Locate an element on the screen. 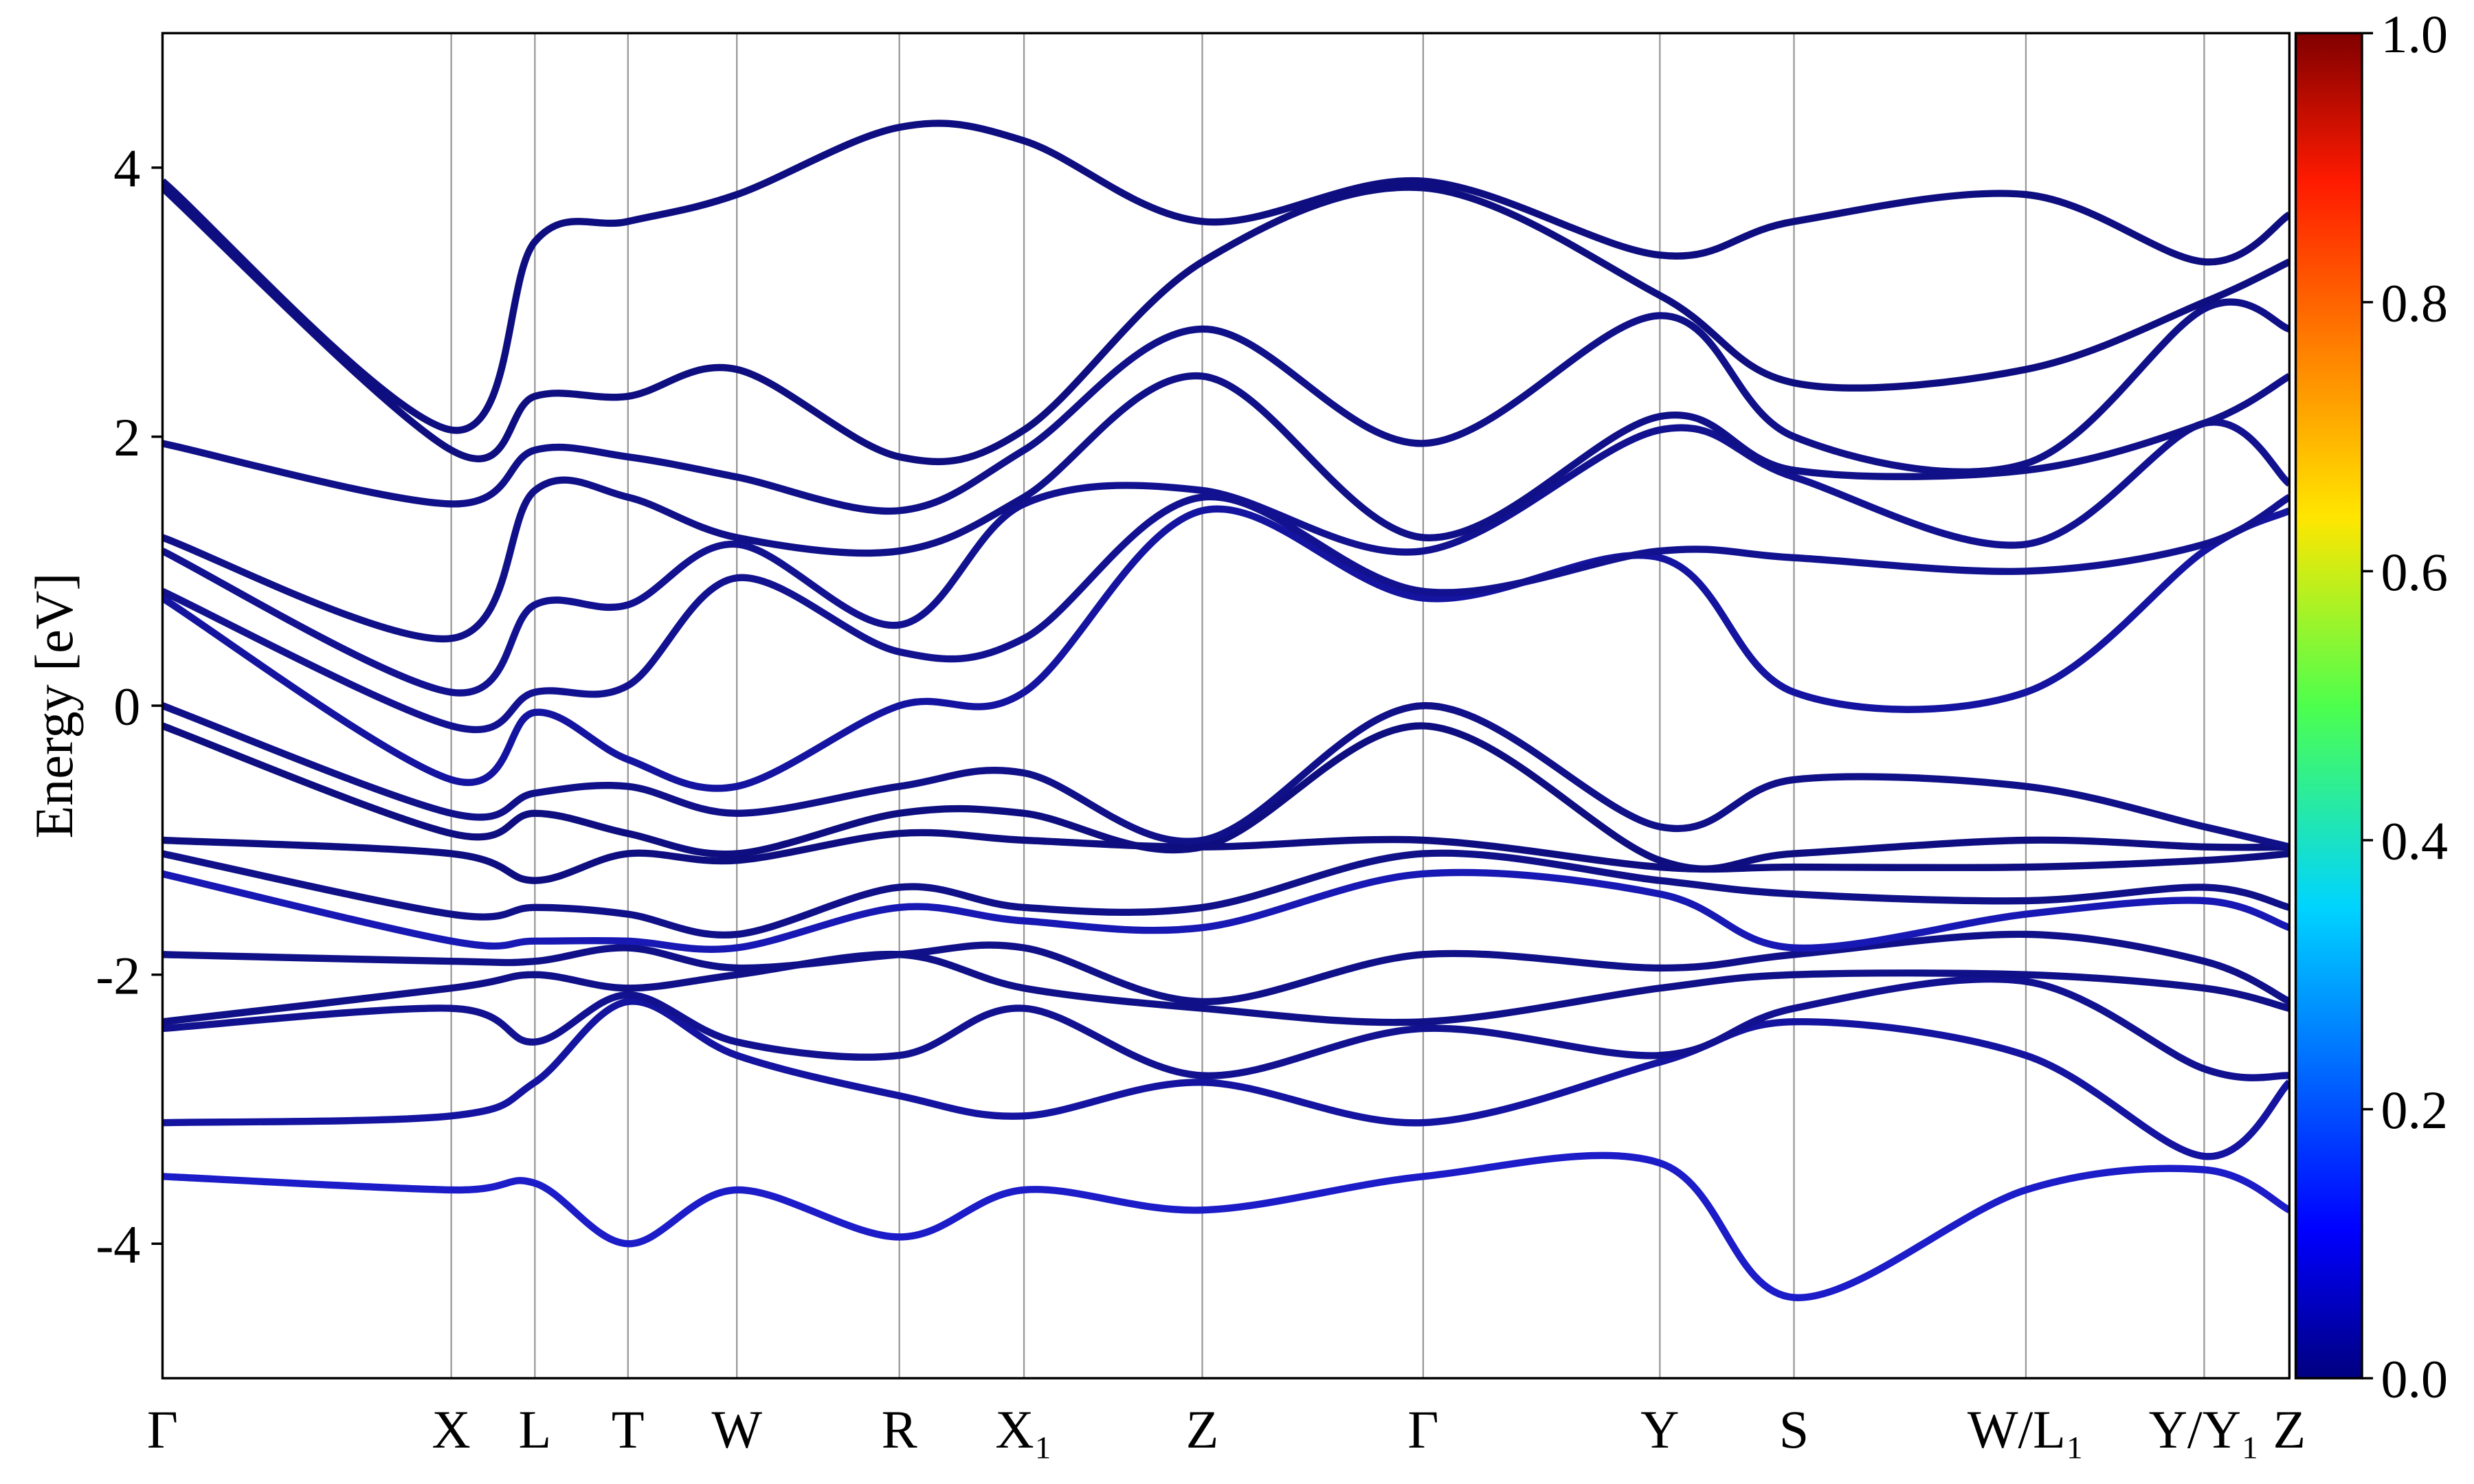 The height and width of the screenshot is (1484, 2474). x-tick-label: T is located at coordinates (628, 1429).